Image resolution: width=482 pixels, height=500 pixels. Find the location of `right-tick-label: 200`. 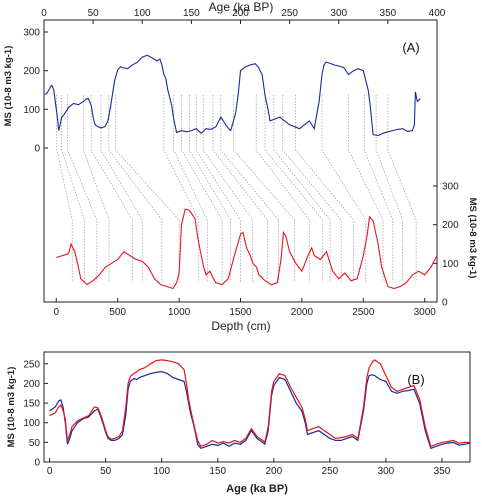

right-tick-label: 200 is located at coordinates (450, 225).